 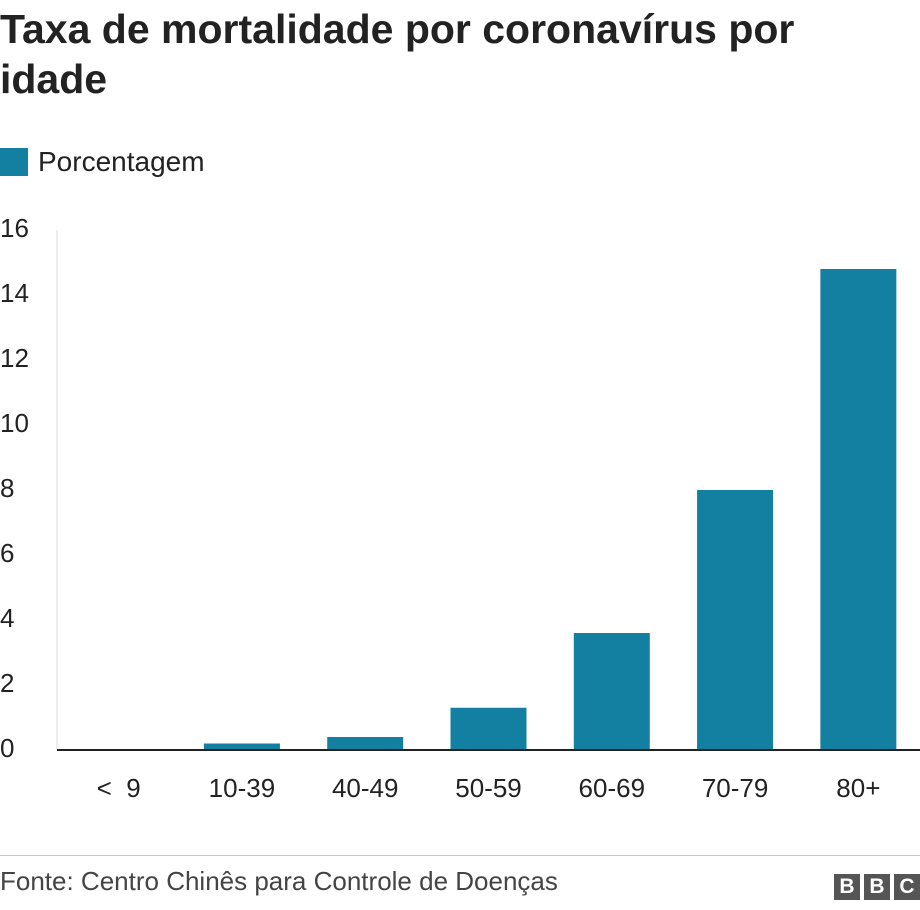 What do you see at coordinates (907, 887) in the screenshot?
I see `bbc-logo-letter: C` at bounding box center [907, 887].